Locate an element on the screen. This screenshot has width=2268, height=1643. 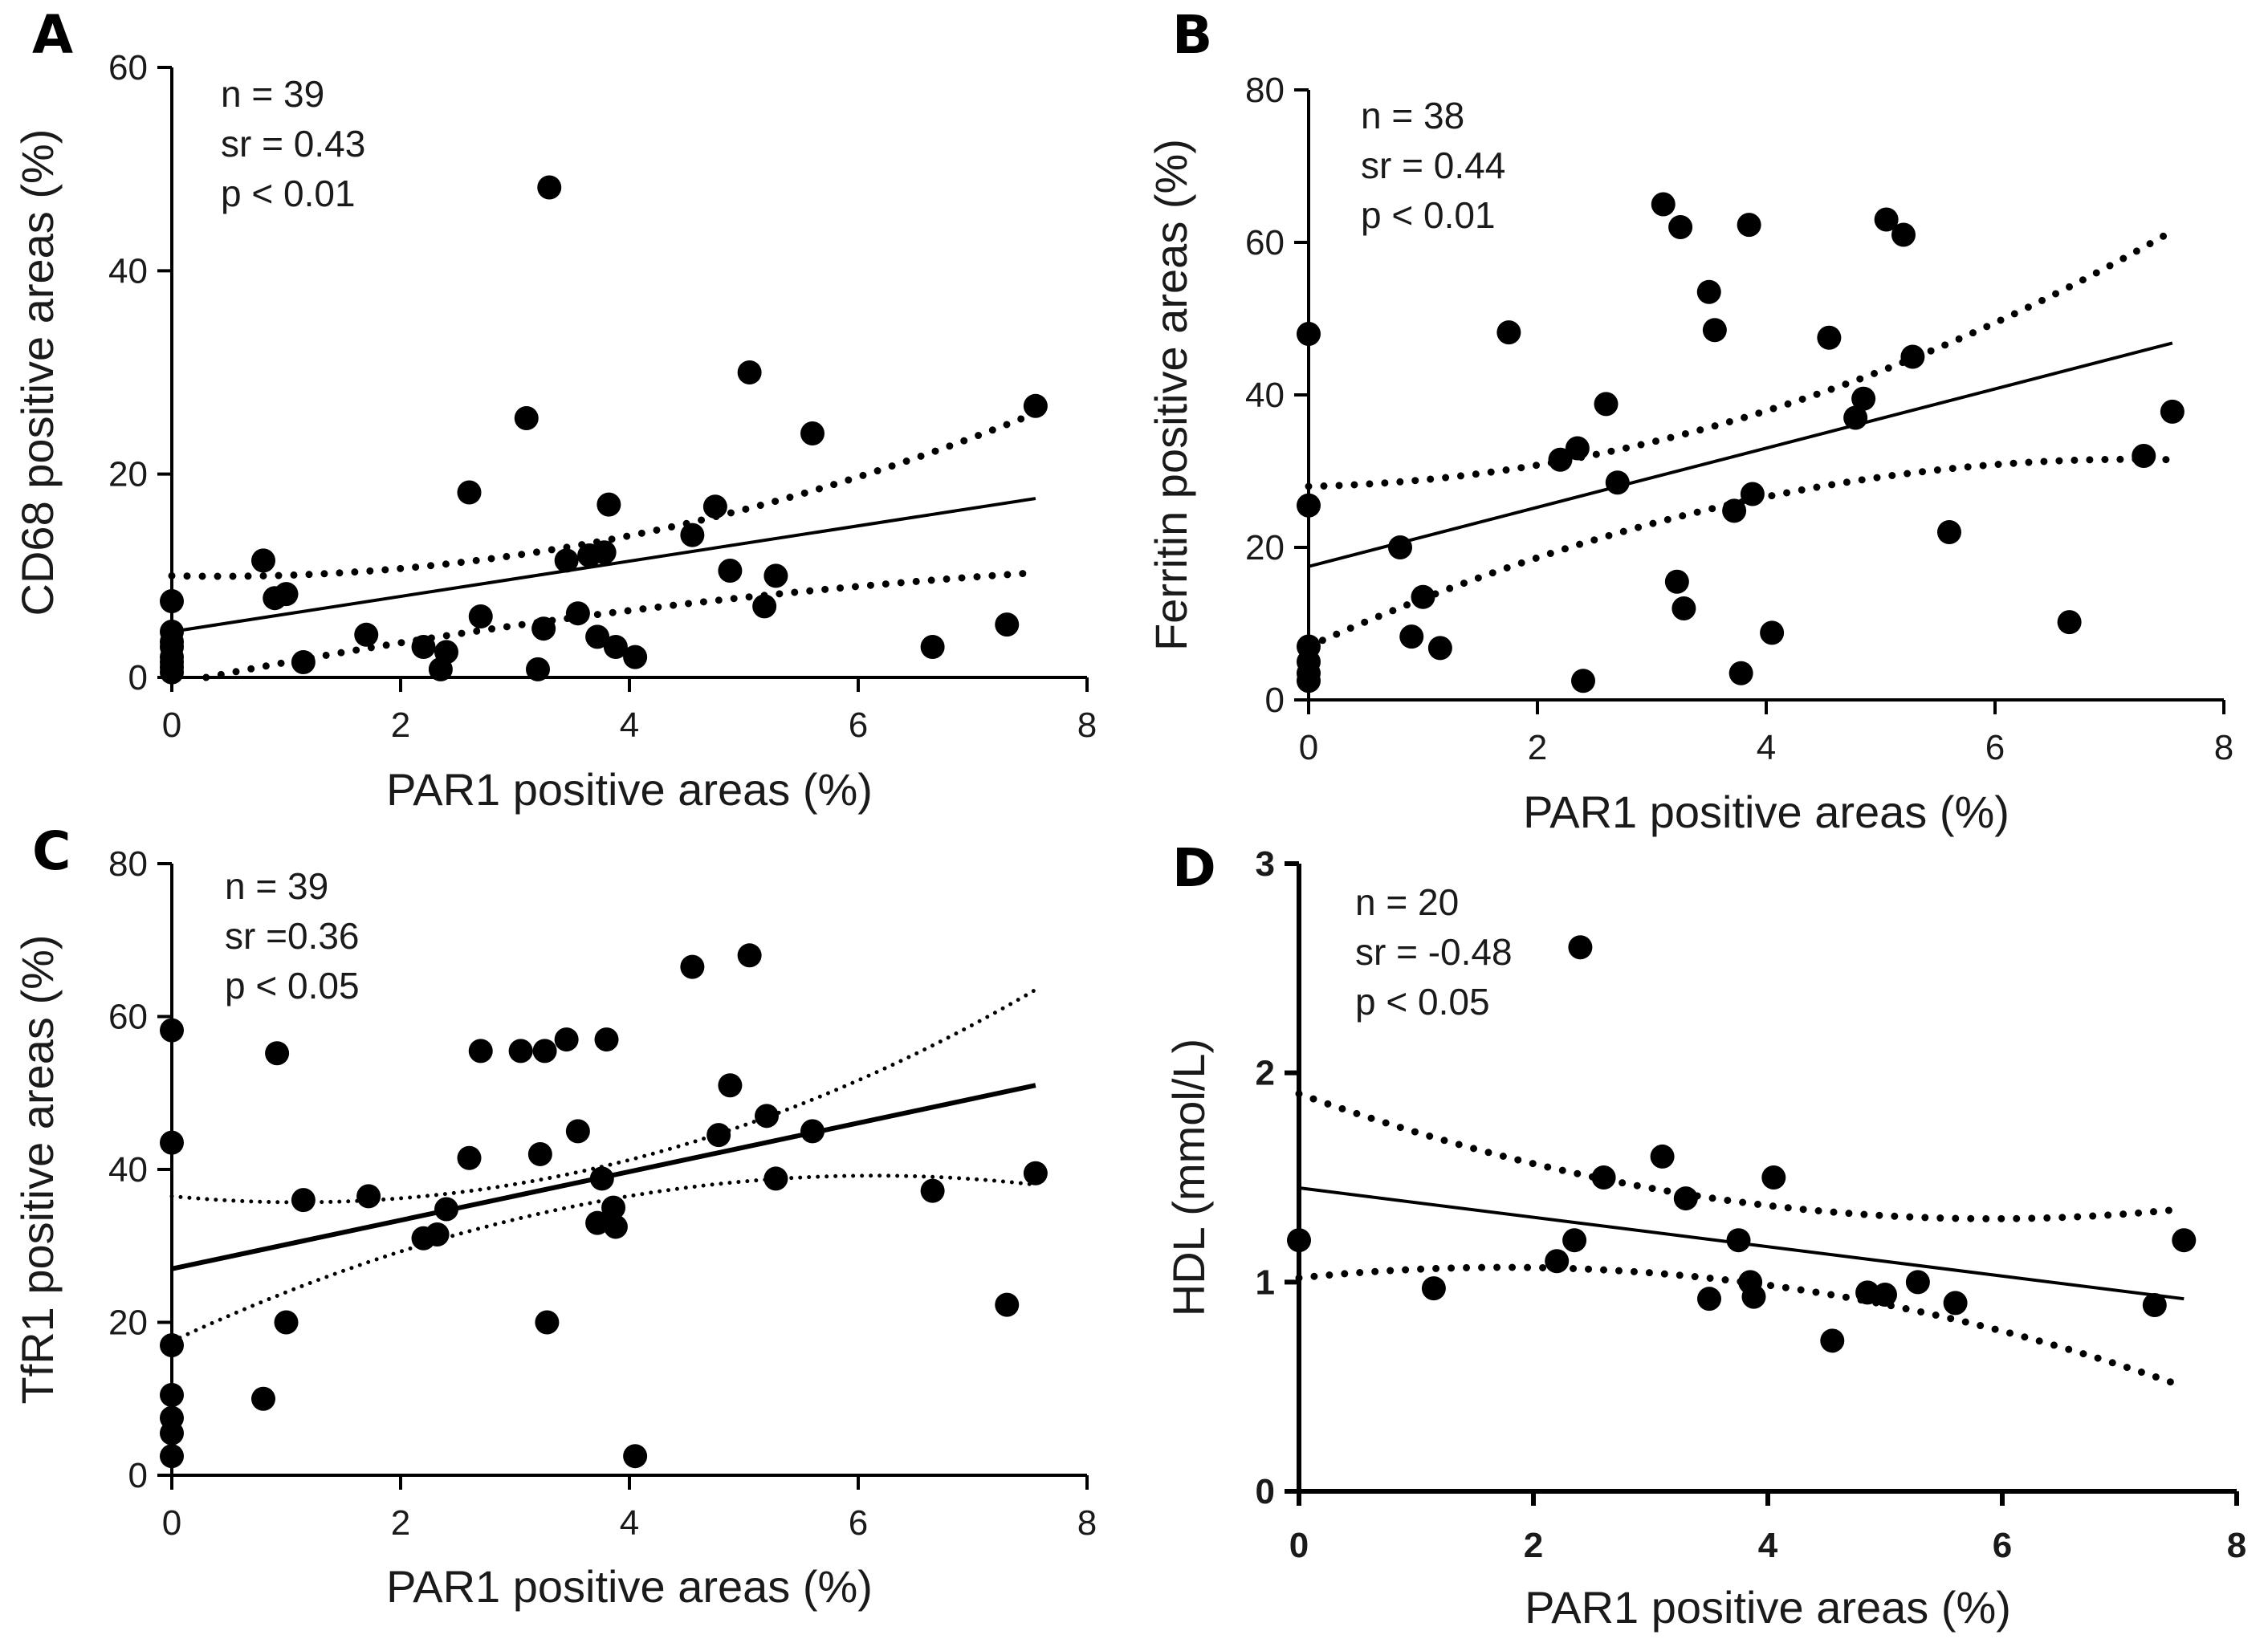
stat-annotation: p < 0.01 is located at coordinates (1428, 215).